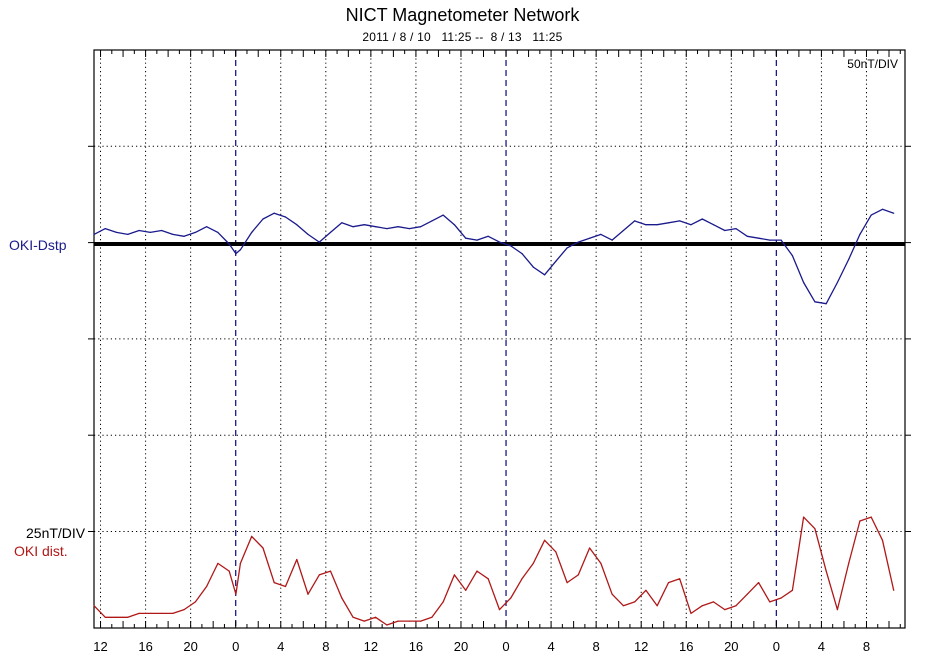 The width and height of the screenshot is (925, 662). What do you see at coordinates (481, 646) in the screenshot?
I see `x-tick-label-layer: 12 16 20 0 4 8 12 16 20 0 4 8 12 16 20 0 4 8` at bounding box center [481, 646].